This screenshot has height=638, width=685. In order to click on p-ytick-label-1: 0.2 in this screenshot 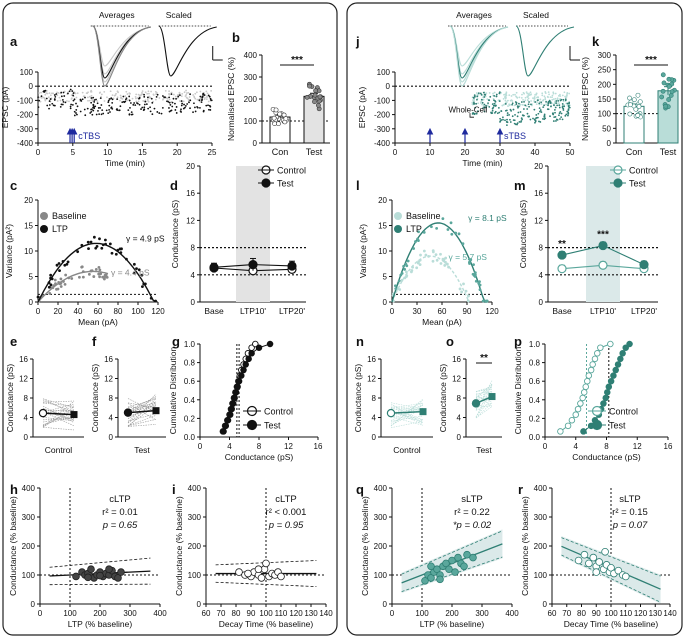, I will do `click(535, 418)`.